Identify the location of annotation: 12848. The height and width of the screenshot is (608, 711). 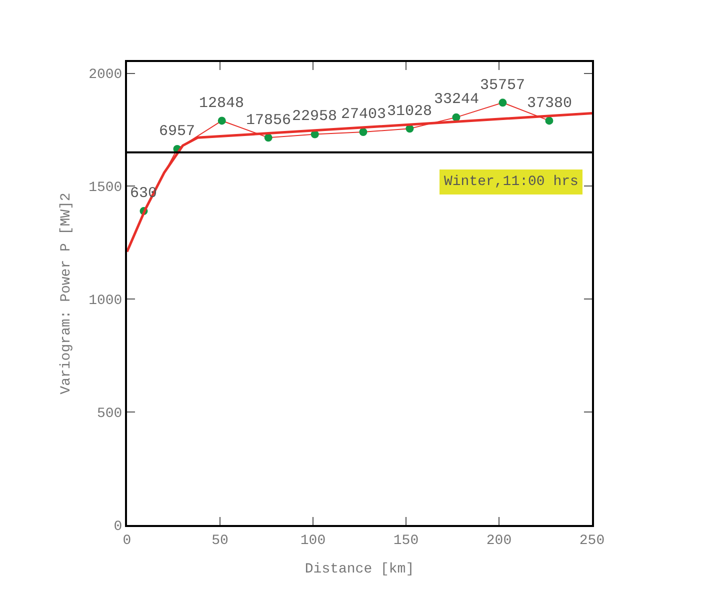
(221, 103).